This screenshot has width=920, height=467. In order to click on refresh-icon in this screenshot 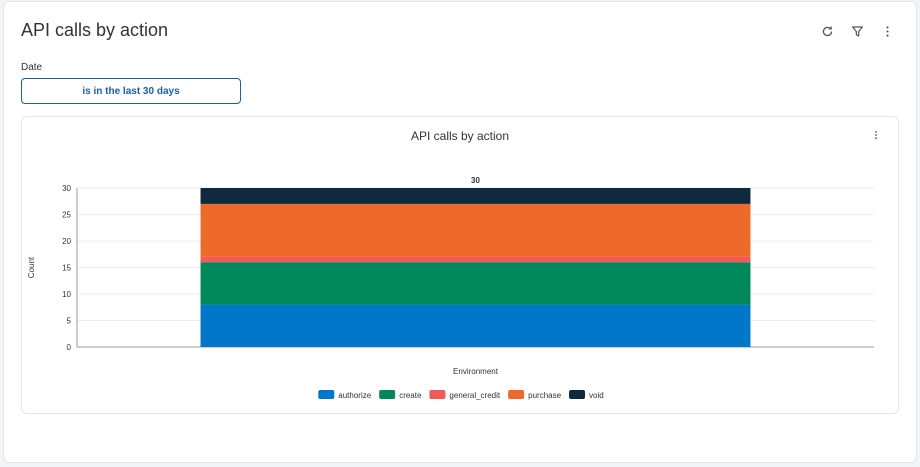, I will do `click(827, 30)`.